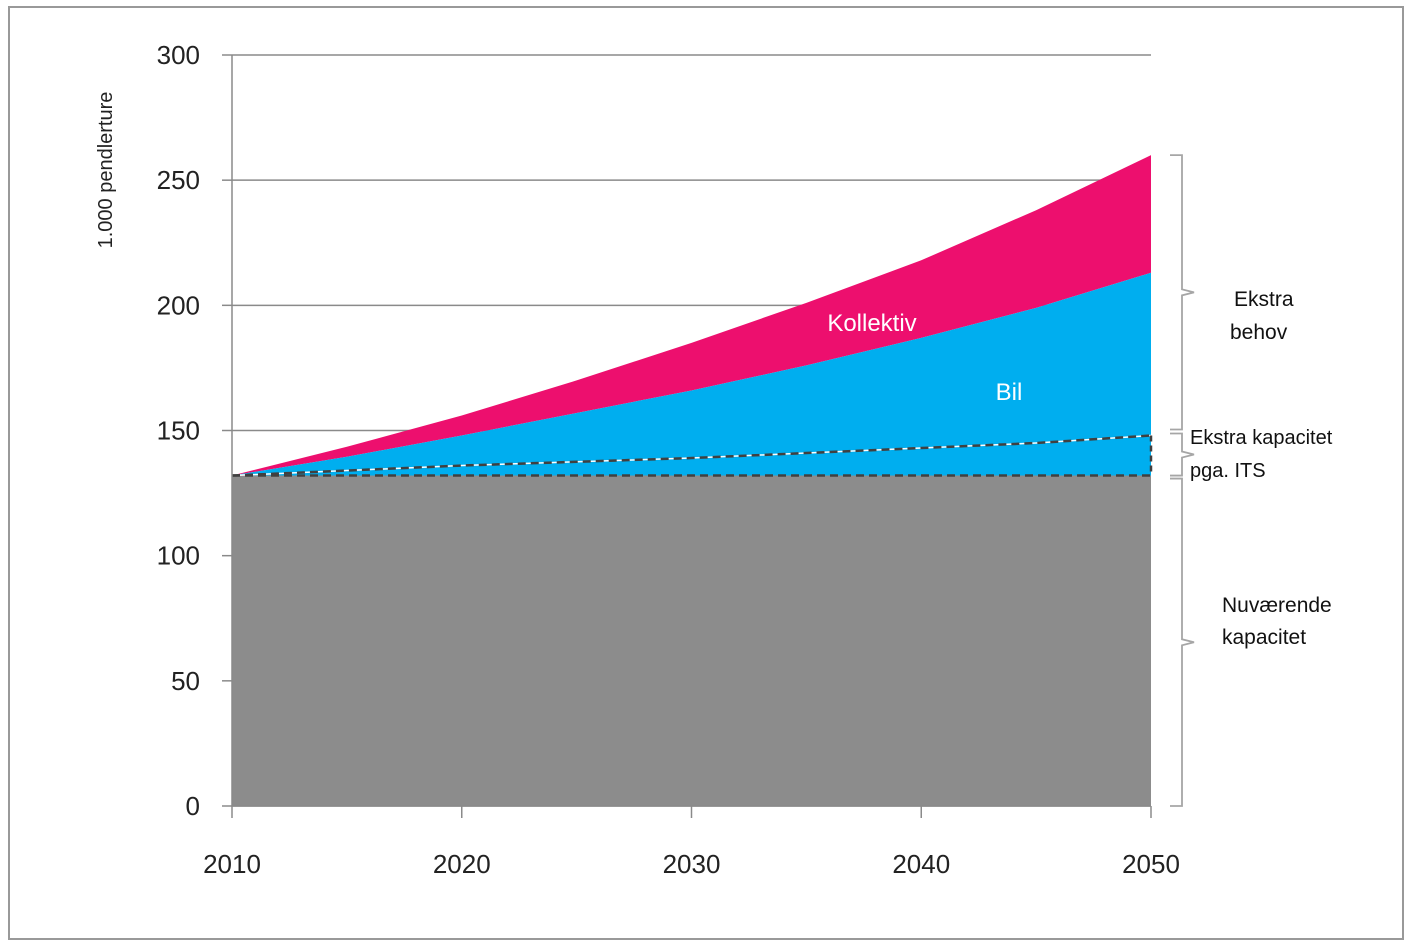 The image size is (1410, 946). Describe the element at coordinates (462, 864) in the screenshot. I see `x-tick-label-2020: 2020` at that location.